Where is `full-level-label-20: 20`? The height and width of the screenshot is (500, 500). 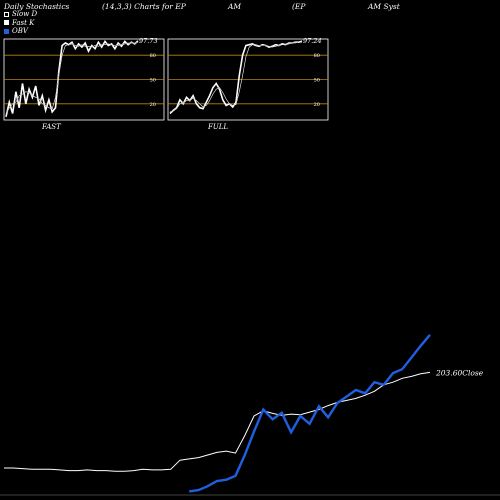
full-level-label-20: 20 is located at coordinates (317, 105).